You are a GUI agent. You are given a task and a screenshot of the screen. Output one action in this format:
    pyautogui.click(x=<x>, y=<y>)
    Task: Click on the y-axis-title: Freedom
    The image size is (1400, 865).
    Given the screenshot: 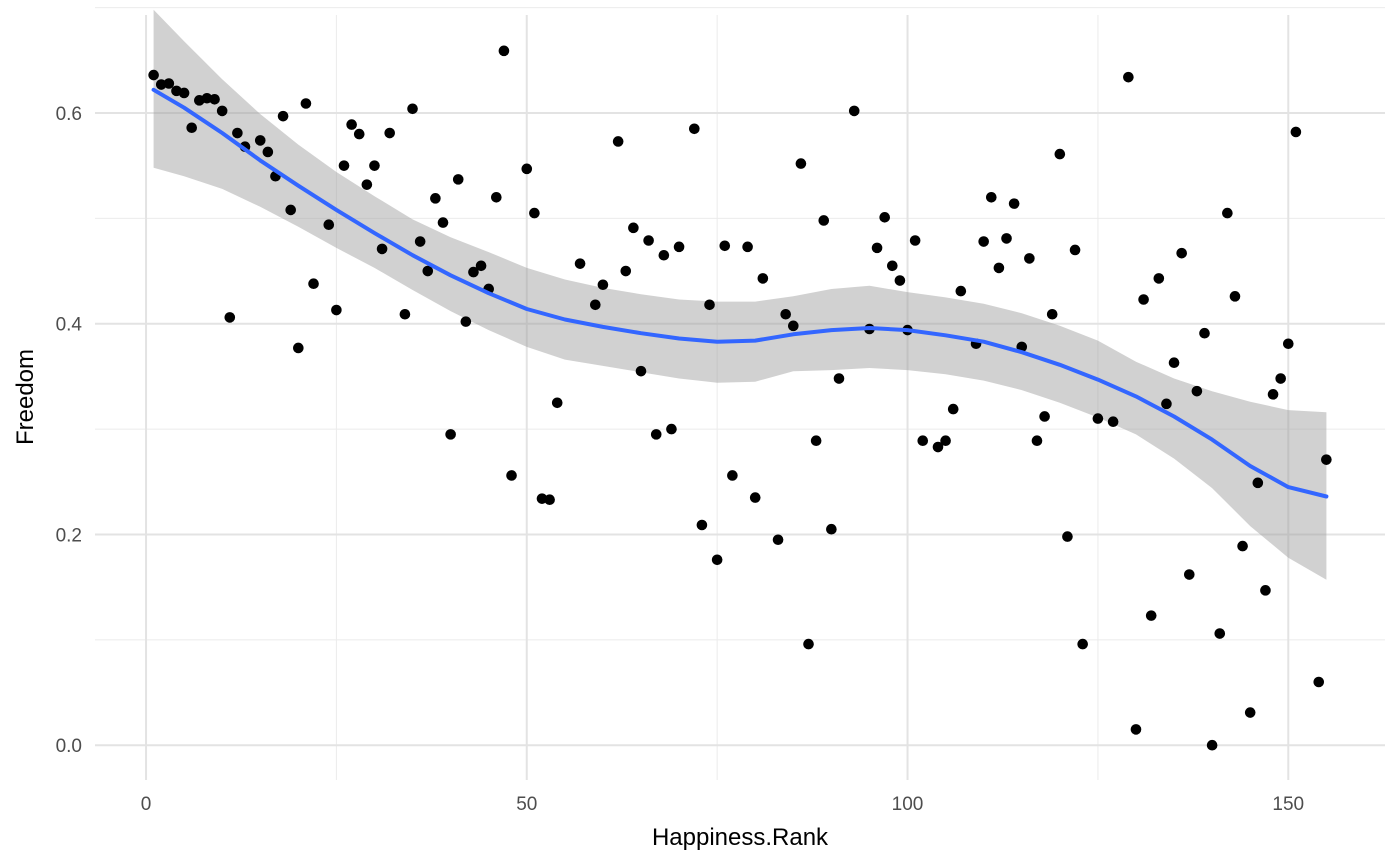 What is the action you would take?
    pyautogui.click(x=25, y=397)
    